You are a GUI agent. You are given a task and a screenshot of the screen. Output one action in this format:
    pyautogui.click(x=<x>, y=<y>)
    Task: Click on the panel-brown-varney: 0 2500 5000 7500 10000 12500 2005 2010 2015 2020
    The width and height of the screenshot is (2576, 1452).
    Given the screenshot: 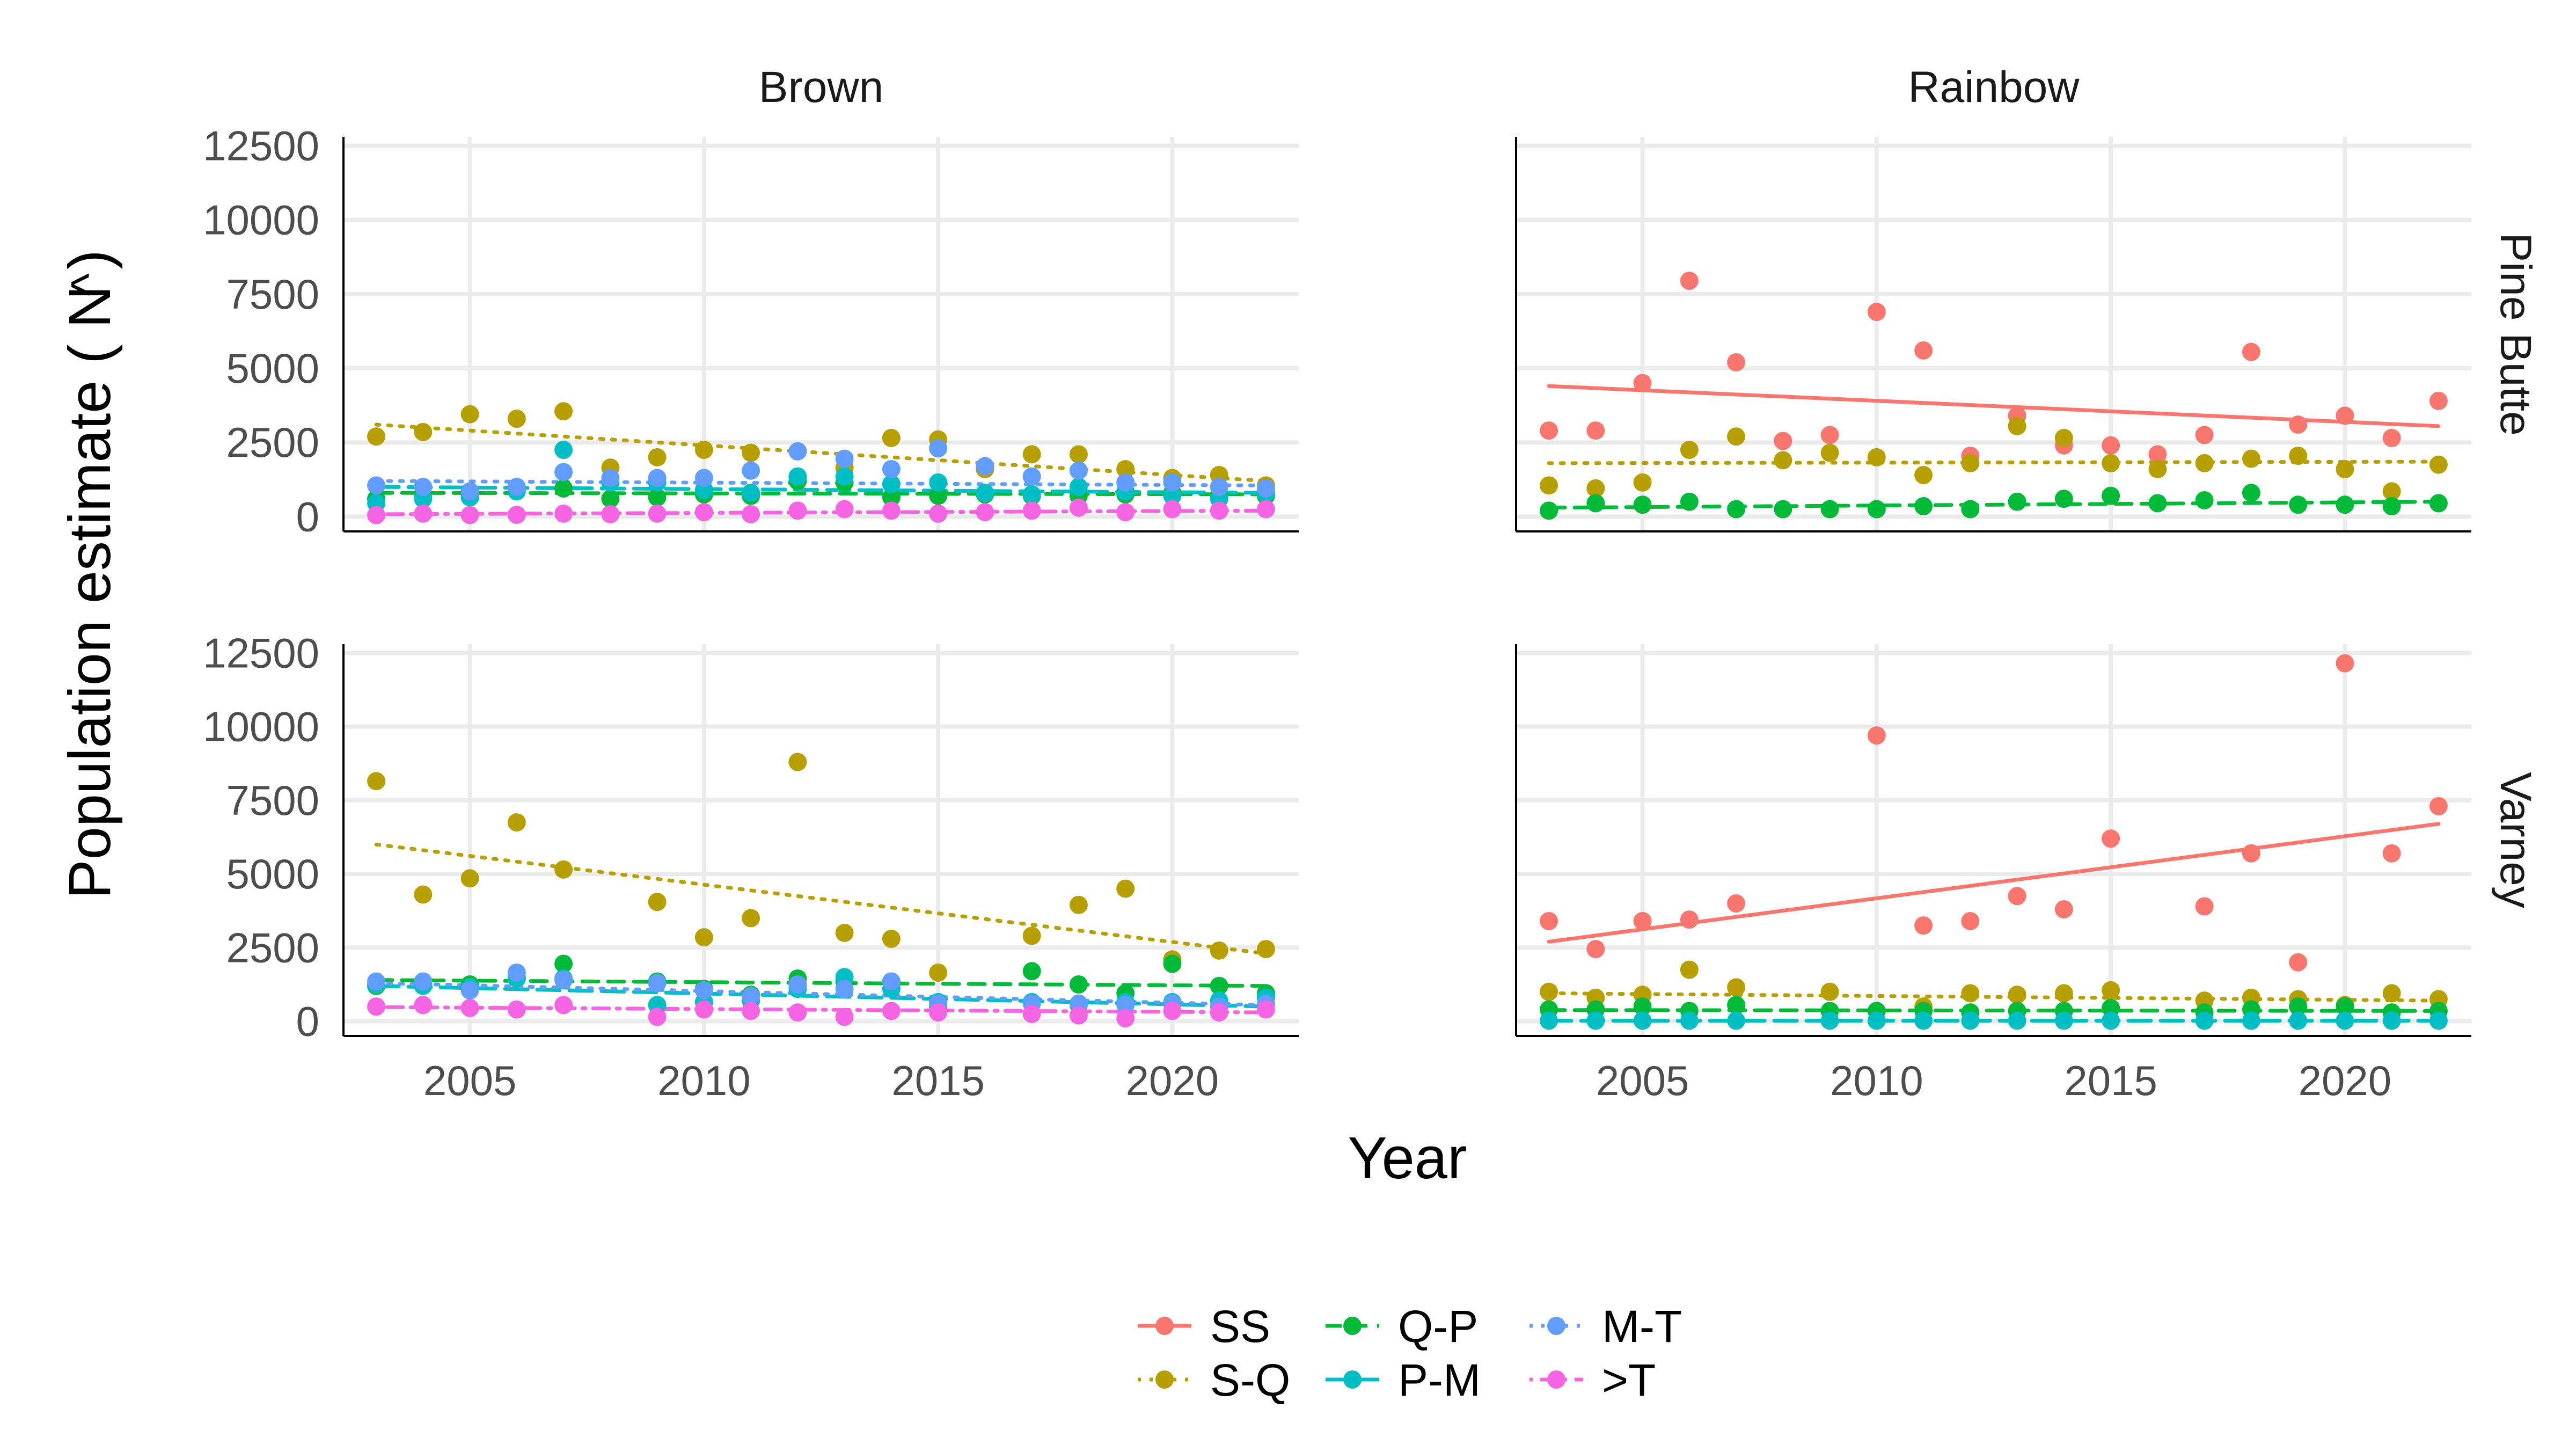 What is the action you would take?
    pyautogui.click(x=751, y=866)
    